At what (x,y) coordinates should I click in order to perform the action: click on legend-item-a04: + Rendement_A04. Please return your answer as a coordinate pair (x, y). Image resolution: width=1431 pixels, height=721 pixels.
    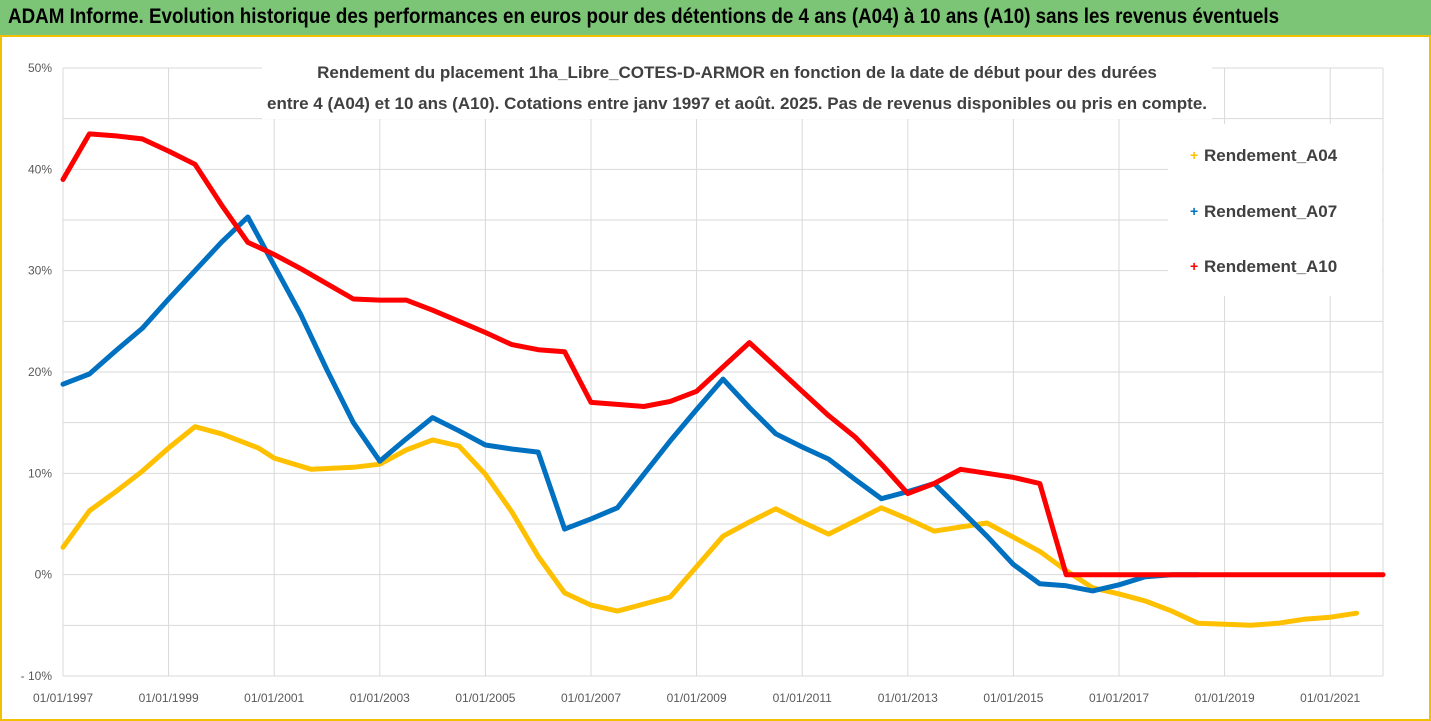
    Looking at the image, I should click on (1264, 156).